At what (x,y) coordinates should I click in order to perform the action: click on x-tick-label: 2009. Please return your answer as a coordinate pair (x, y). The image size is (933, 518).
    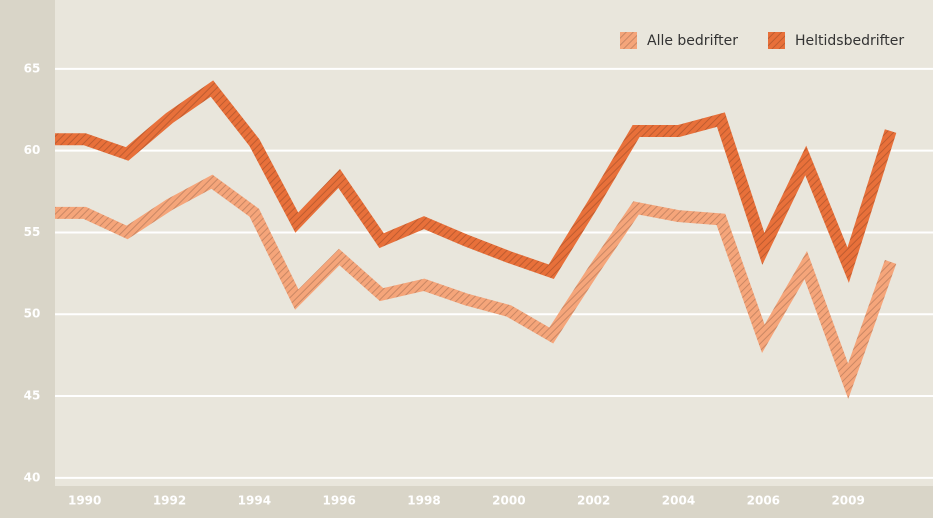
    Looking at the image, I should click on (847, 501).